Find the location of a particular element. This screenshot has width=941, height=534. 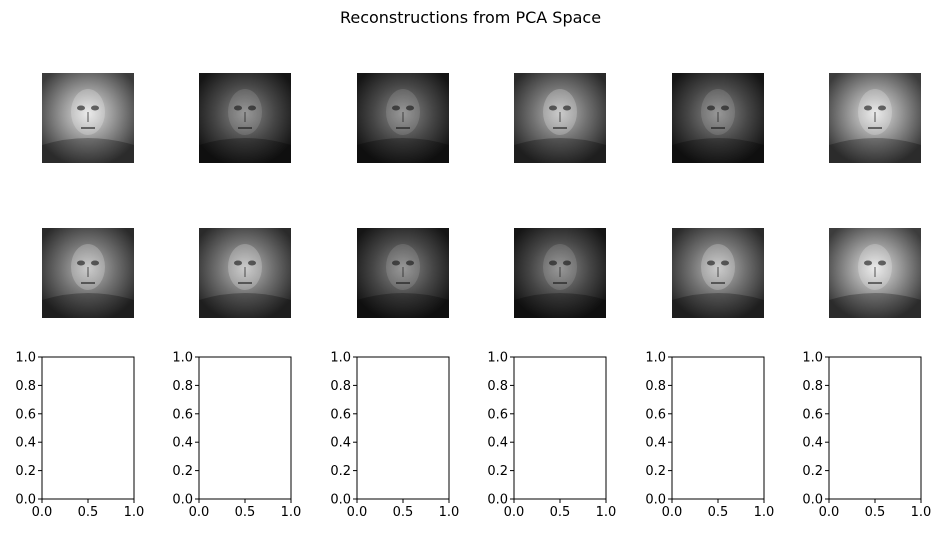

empty-axes-5: 0.0 0.5 1.0 0.0 0.2 0.4 0.6 0.8 1.0 is located at coordinates (709, 436).